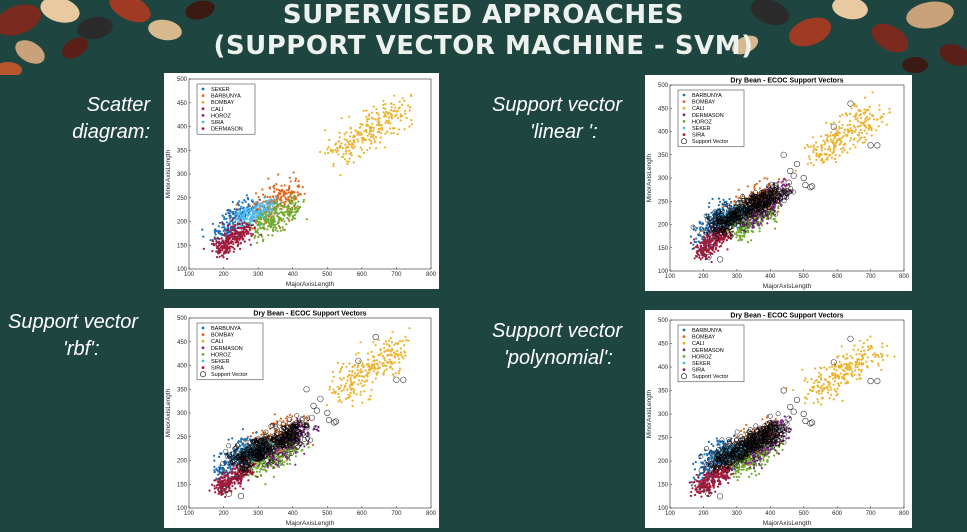  Describe the element at coordinates (557, 105) in the screenshot. I see `label-line: Support vector` at that location.